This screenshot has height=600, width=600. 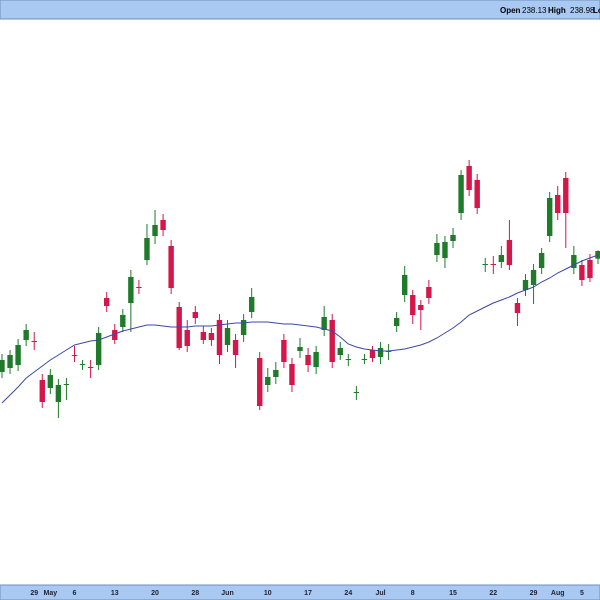 What do you see at coordinates (493, 593) in the screenshot?
I see `x-tick-label: 22` at bounding box center [493, 593].